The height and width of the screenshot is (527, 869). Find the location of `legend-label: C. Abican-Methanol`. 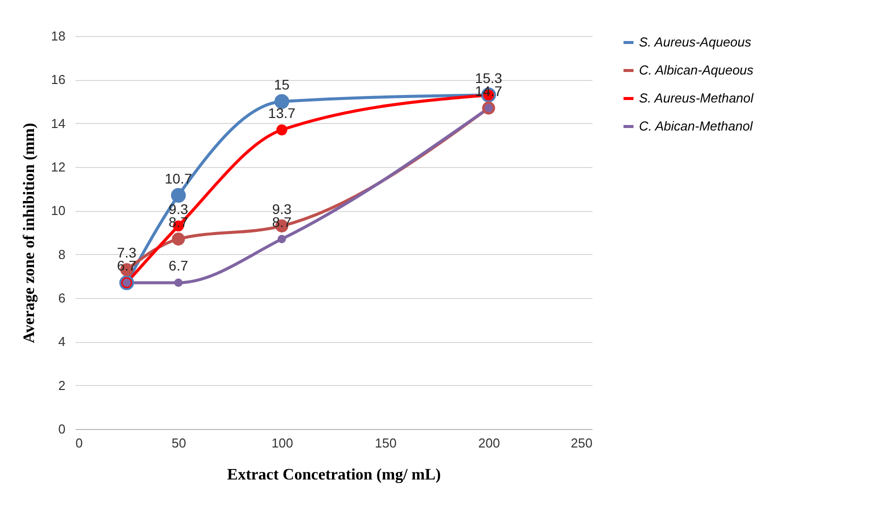

legend-label: C. Abican-Methanol is located at coordinates (696, 126).